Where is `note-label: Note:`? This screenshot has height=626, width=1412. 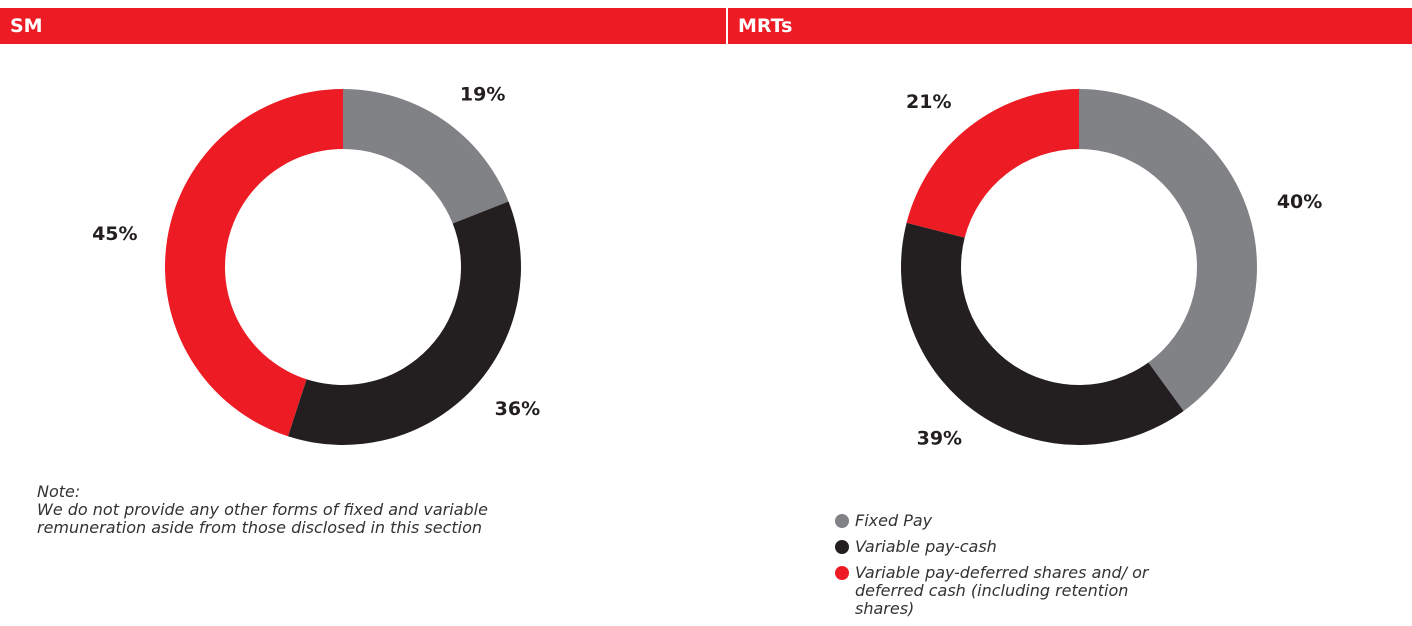
note-label: Note: is located at coordinates (59, 491).